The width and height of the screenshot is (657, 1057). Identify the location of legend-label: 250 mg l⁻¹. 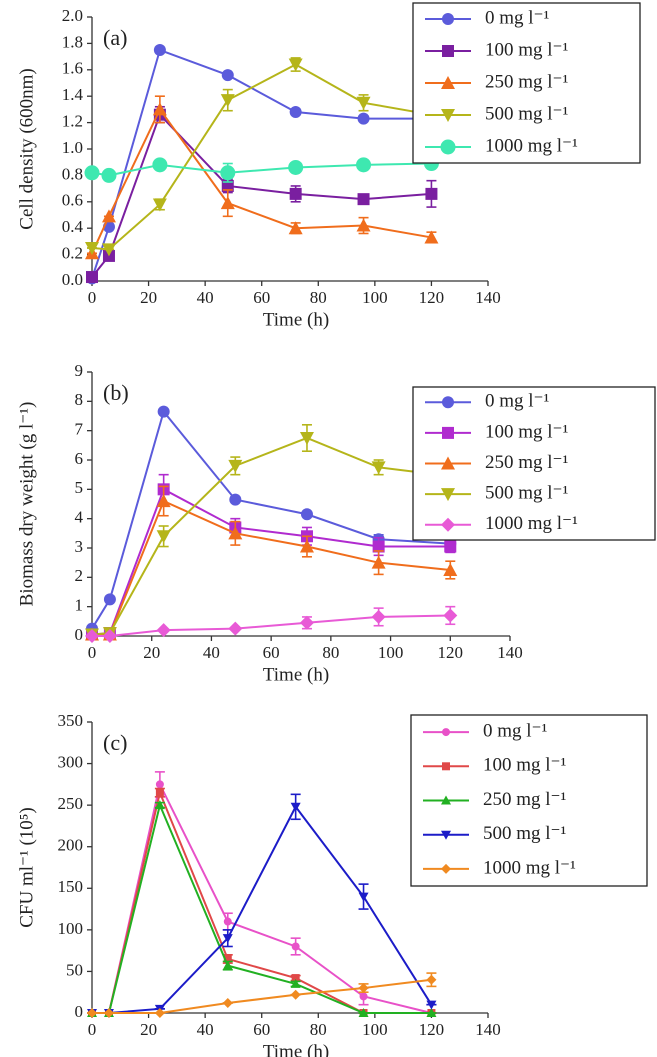
(527, 81).